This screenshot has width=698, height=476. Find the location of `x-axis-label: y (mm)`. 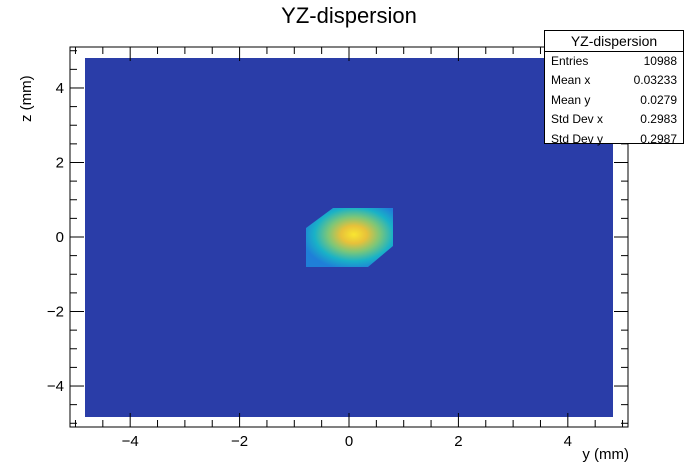

x-axis-label: y (mm) is located at coordinates (605, 454).